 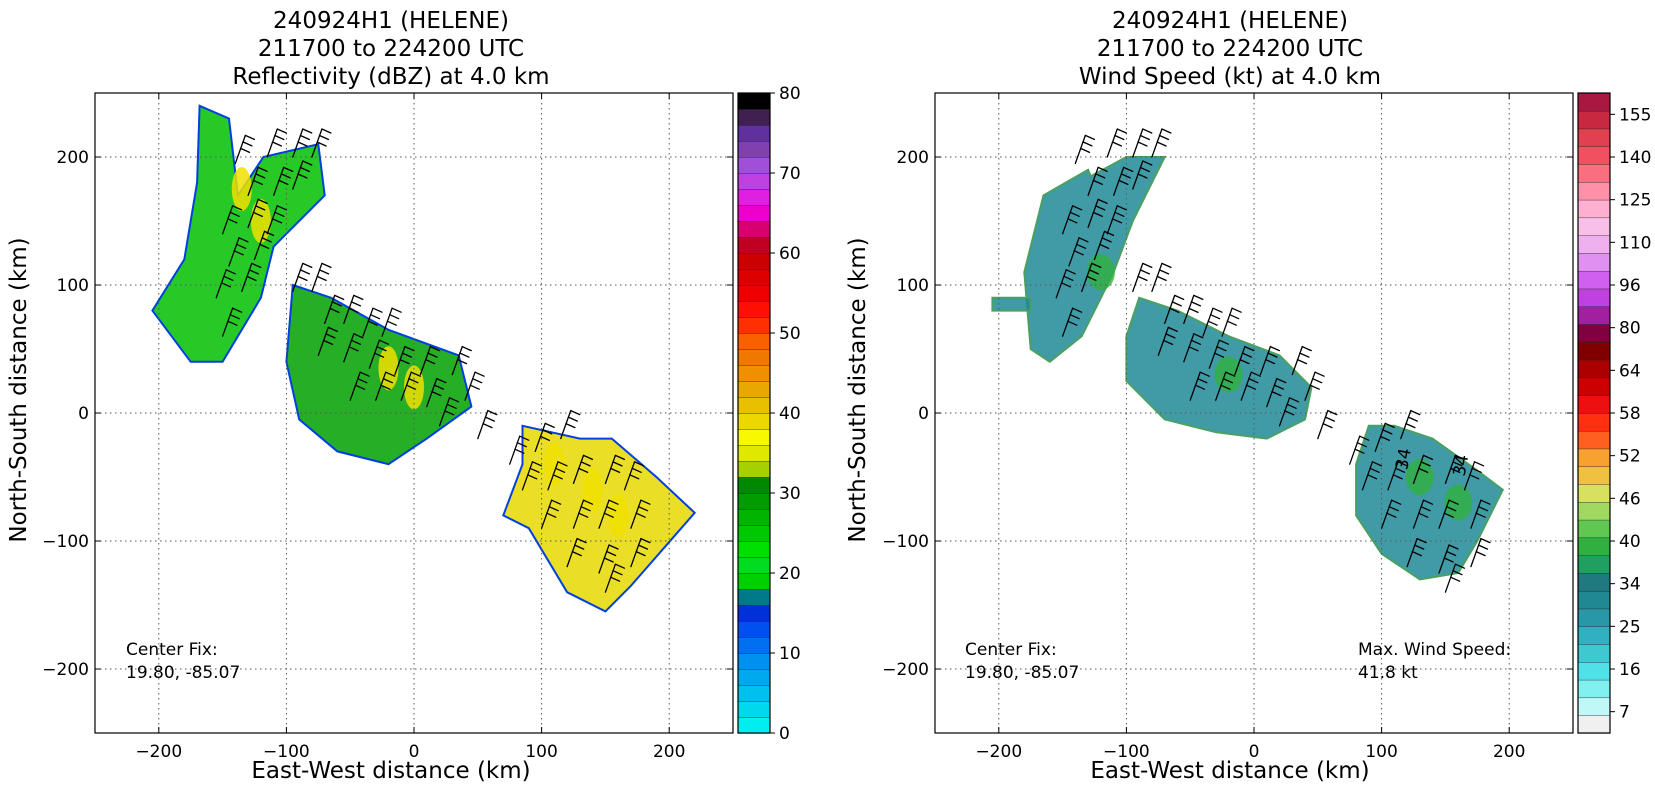 What do you see at coordinates (183, 673) in the screenshot?
I see `left-note-center-coords: 19.80, -85.07` at bounding box center [183, 673].